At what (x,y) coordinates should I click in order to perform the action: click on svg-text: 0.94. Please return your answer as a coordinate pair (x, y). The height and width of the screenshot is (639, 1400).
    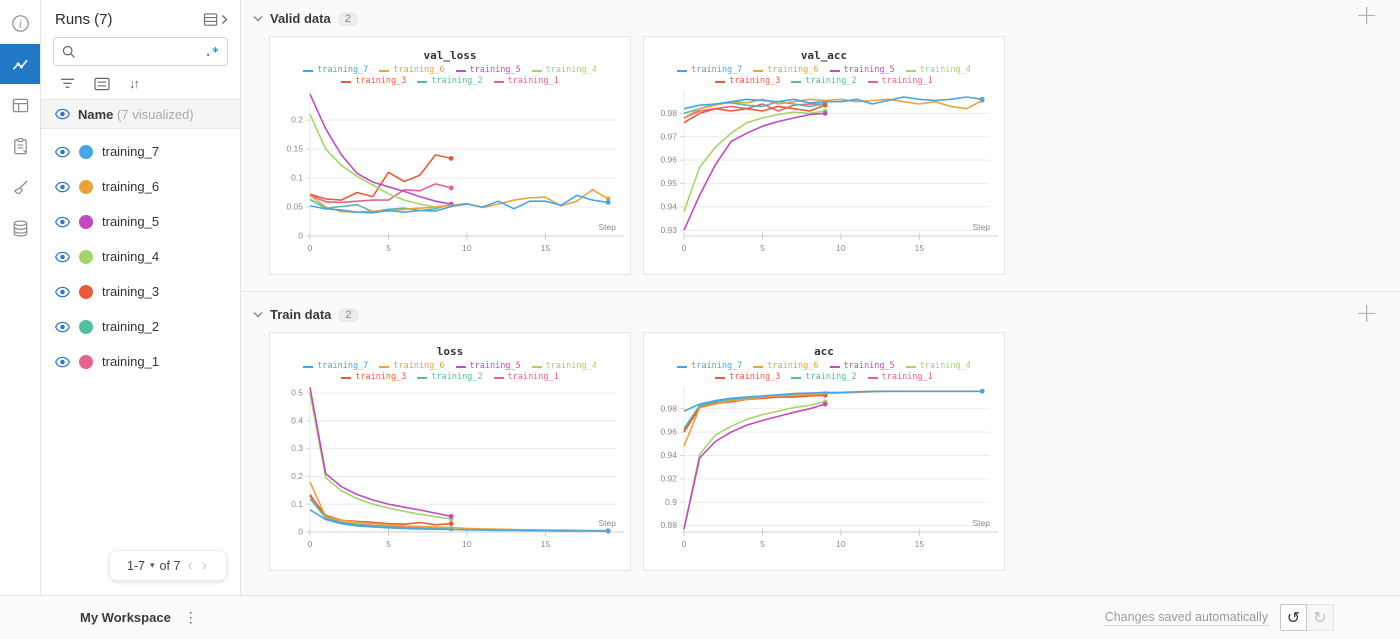
    Looking at the image, I should click on (668, 455).